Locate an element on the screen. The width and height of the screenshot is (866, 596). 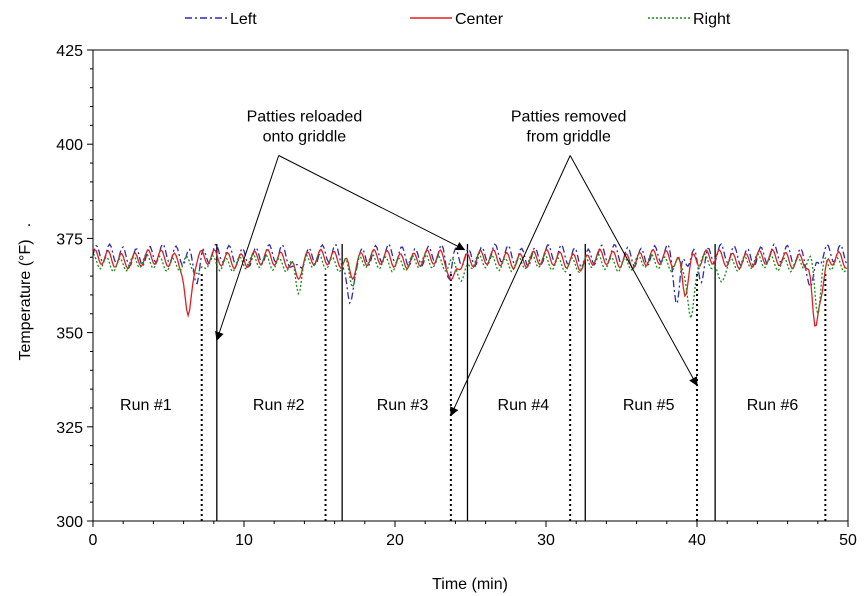
x-tick-label: 40 is located at coordinates (697, 540).